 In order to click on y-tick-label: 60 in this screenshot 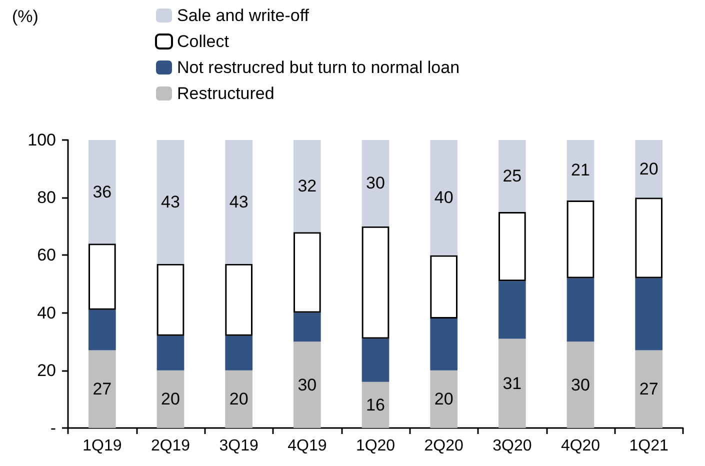, I will do `click(46, 255)`.